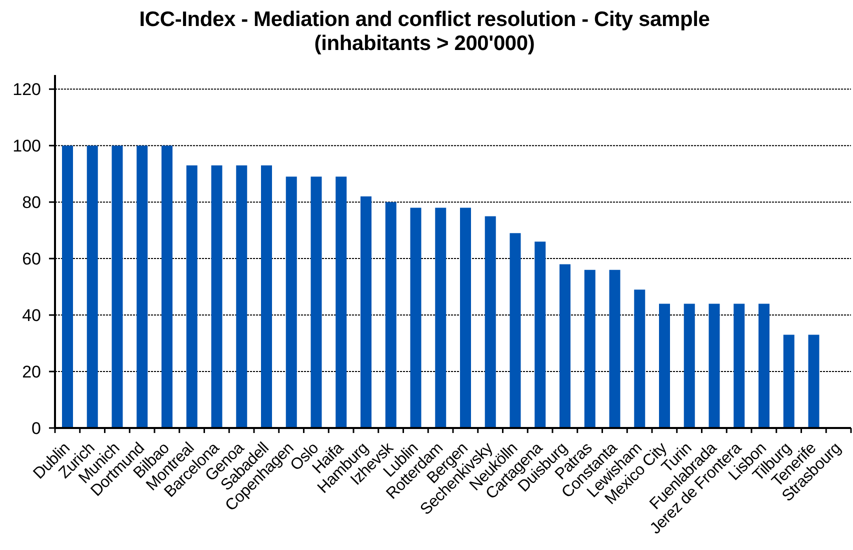 The width and height of the screenshot is (853, 550). I want to click on chart-title: ICC-Index - Mediation and conflict resolution - City sample, so click(424, 20).